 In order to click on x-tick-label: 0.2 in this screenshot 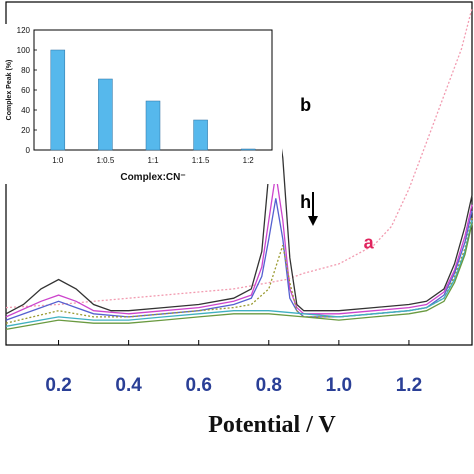, I will do `click(58, 385)`.